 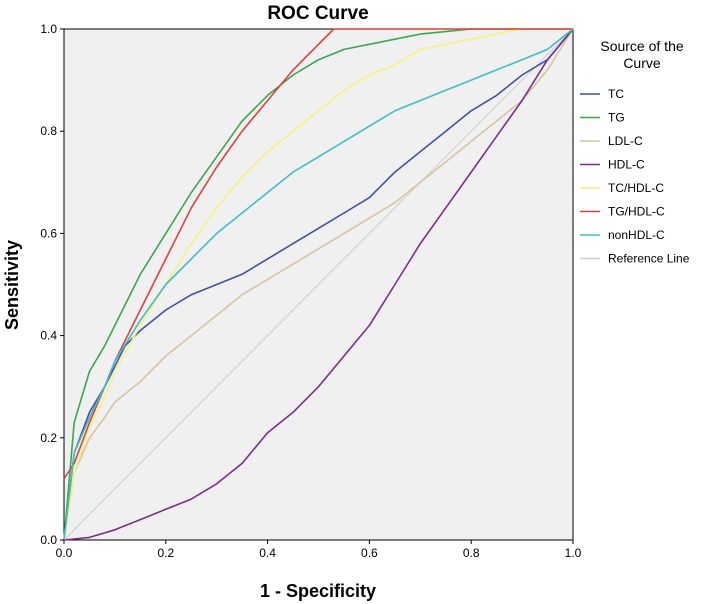 What do you see at coordinates (636, 212) in the screenshot?
I see `legend-label: TG/HDL-C` at bounding box center [636, 212].